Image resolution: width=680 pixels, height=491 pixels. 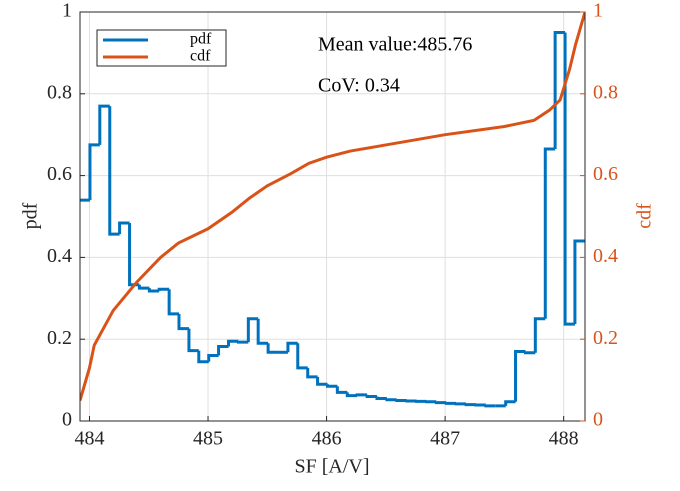 What do you see at coordinates (564, 439) in the screenshot?
I see `x-tick-label: 488` at bounding box center [564, 439].